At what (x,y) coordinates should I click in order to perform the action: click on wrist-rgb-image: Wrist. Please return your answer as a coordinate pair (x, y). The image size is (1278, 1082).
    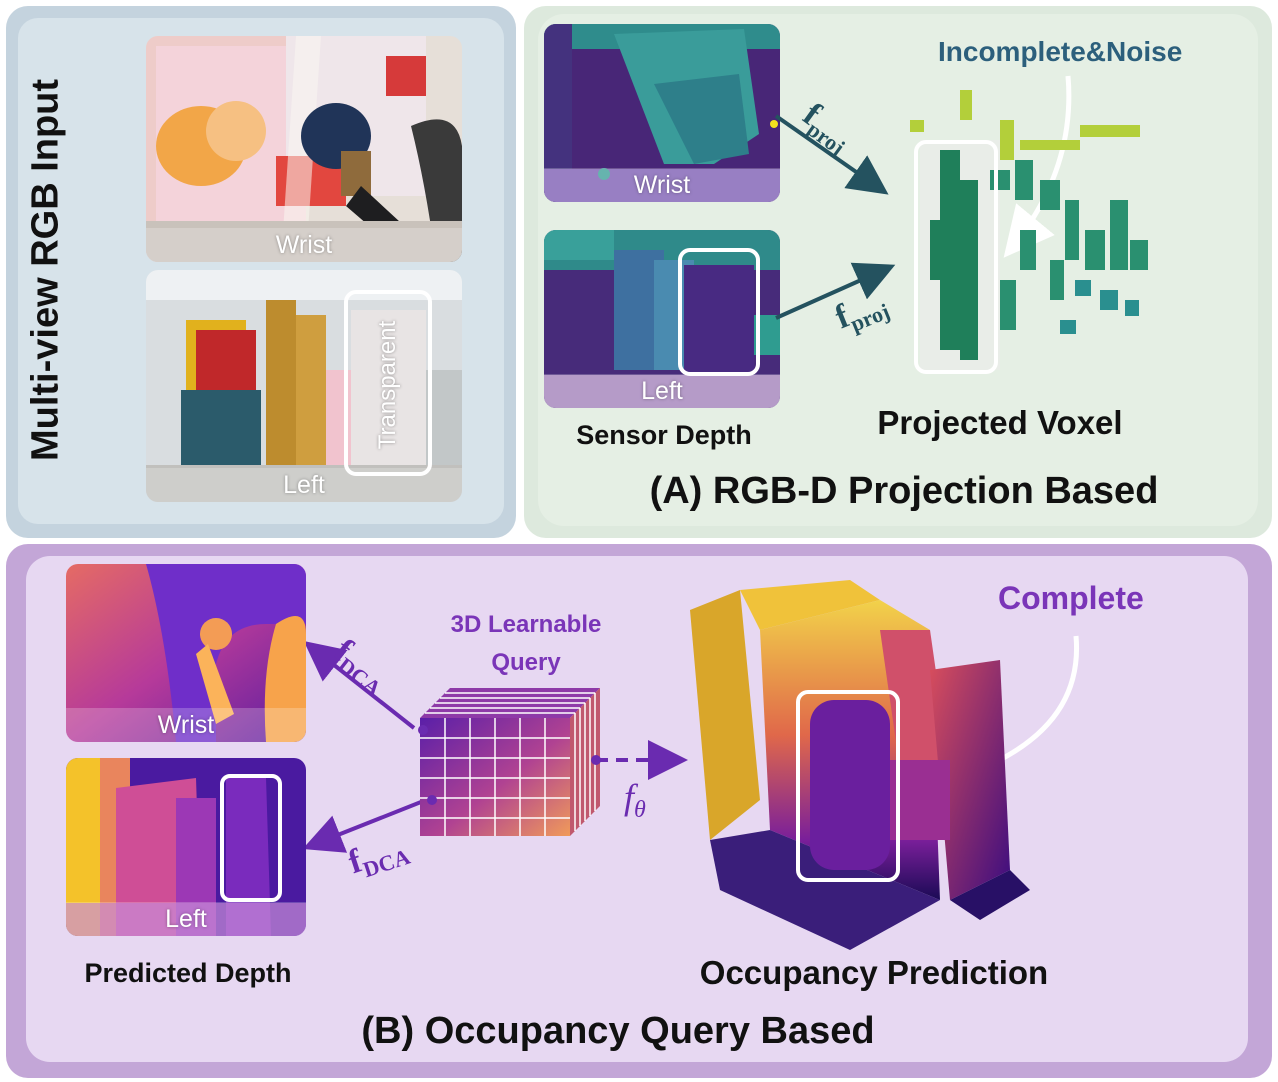
    Looking at the image, I should click on (304, 149).